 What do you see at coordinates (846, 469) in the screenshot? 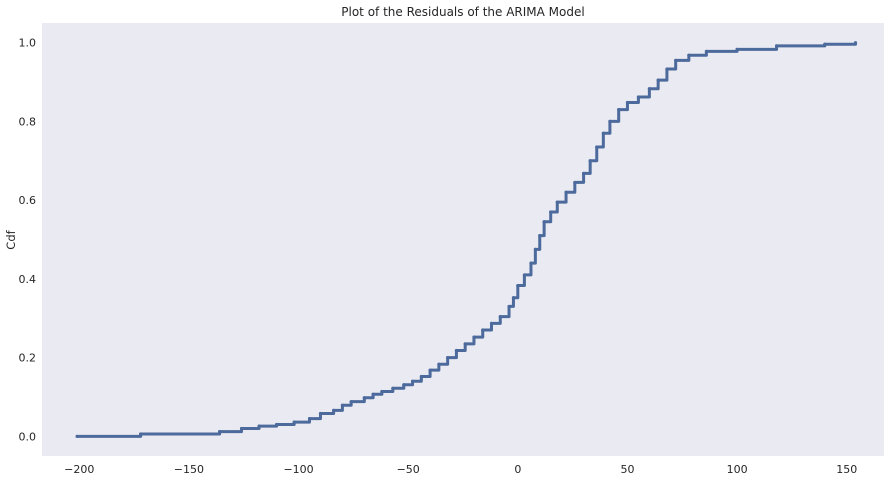
I see `x-tick-label: 150` at bounding box center [846, 469].